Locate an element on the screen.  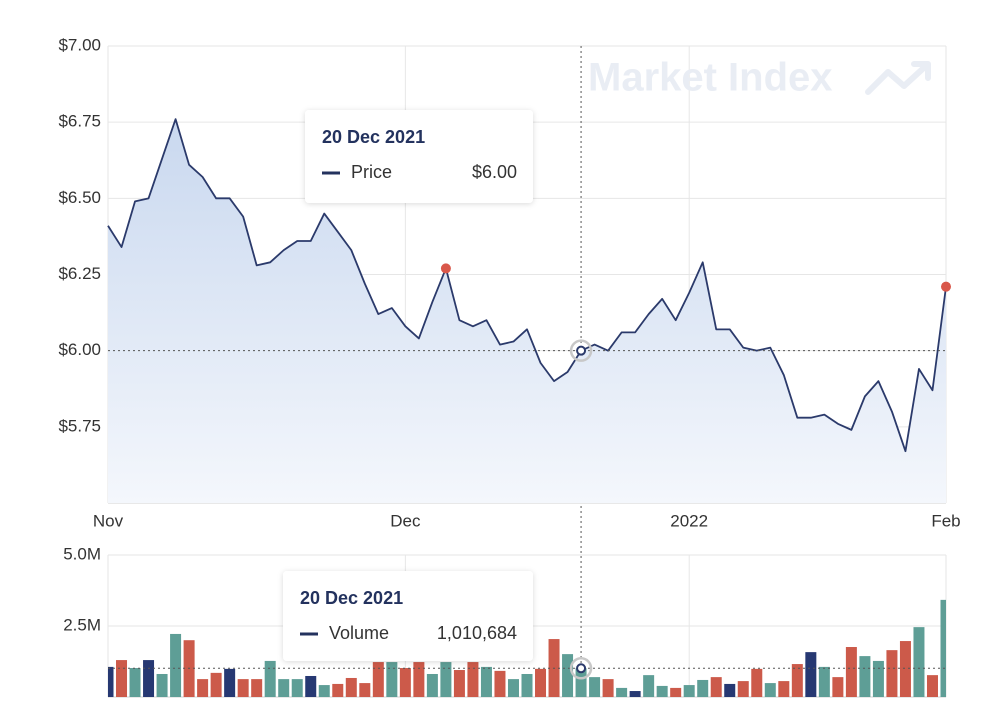
y-tick-label: $7.00 is located at coordinates (79, 44).